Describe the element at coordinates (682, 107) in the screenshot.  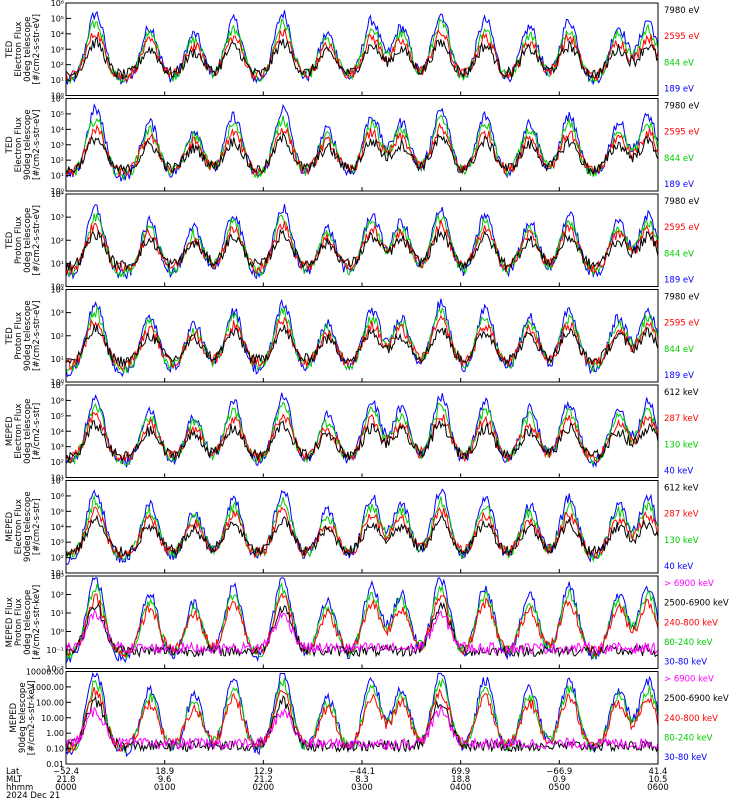
I see `panel-2-legend-1: 7980 eV` at that location.